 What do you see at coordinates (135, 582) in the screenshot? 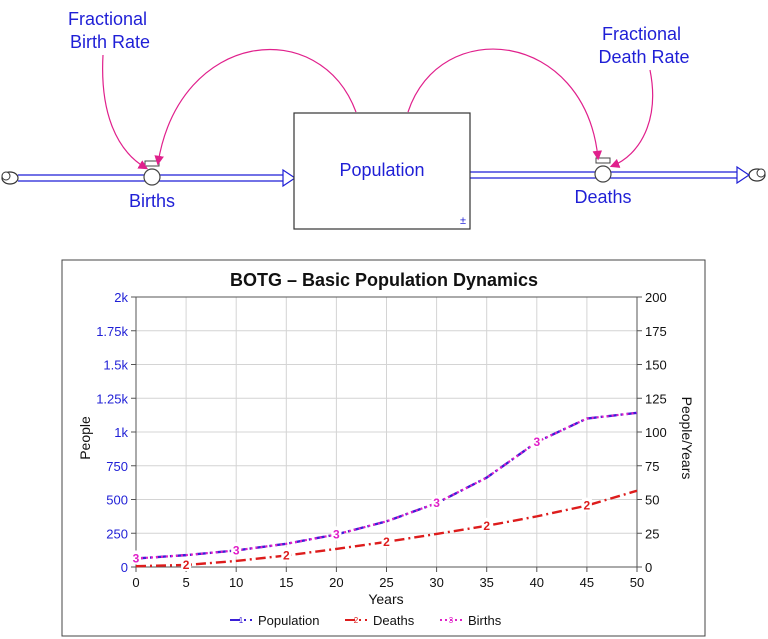
I see `x-tick-label: 0` at bounding box center [135, 582].